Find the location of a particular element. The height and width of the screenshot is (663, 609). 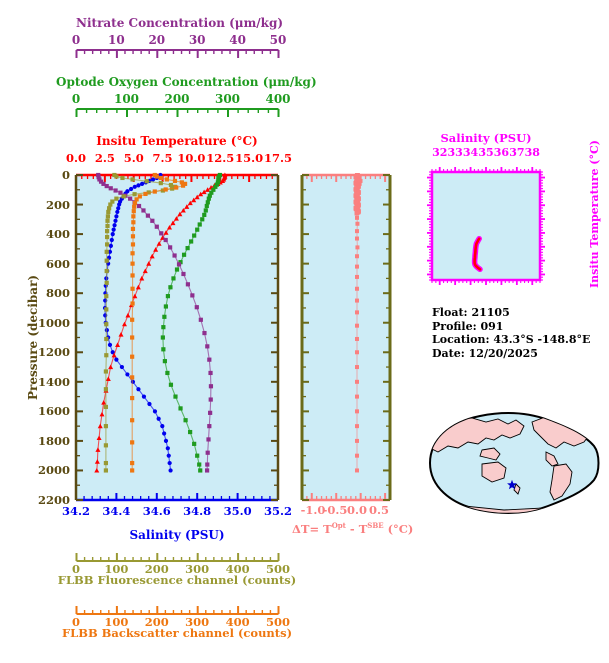

temperature-axis-title: Insitu Temperature (°C) is located at coordinates (177, 141).